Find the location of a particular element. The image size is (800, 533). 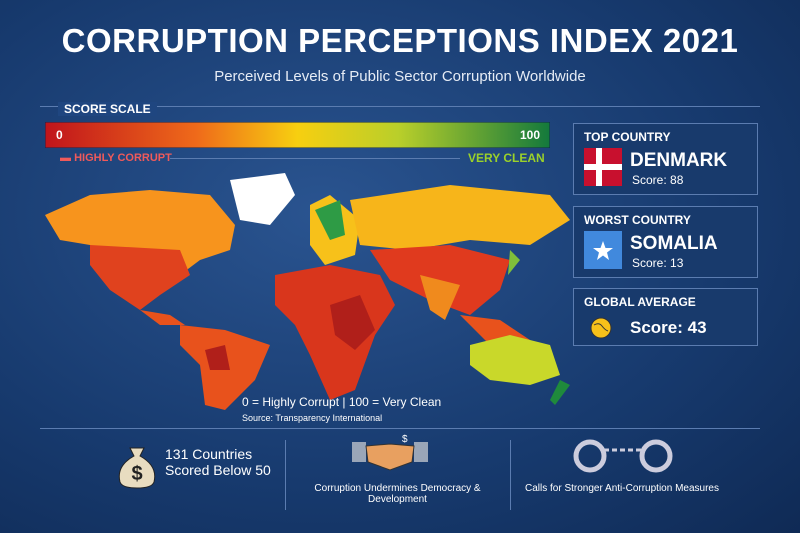

scale-label: SCORE SCALE is located at coordinates (107, 109).